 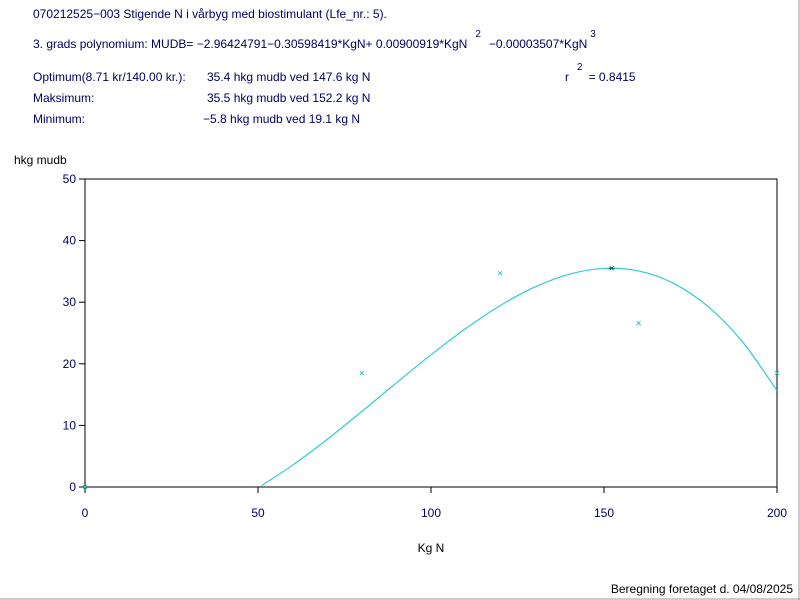 What do you see at coordinates (40, 160) in the screenshot?
I see `y-axis-label: hkg mudb` at bounding box center [40, 160].